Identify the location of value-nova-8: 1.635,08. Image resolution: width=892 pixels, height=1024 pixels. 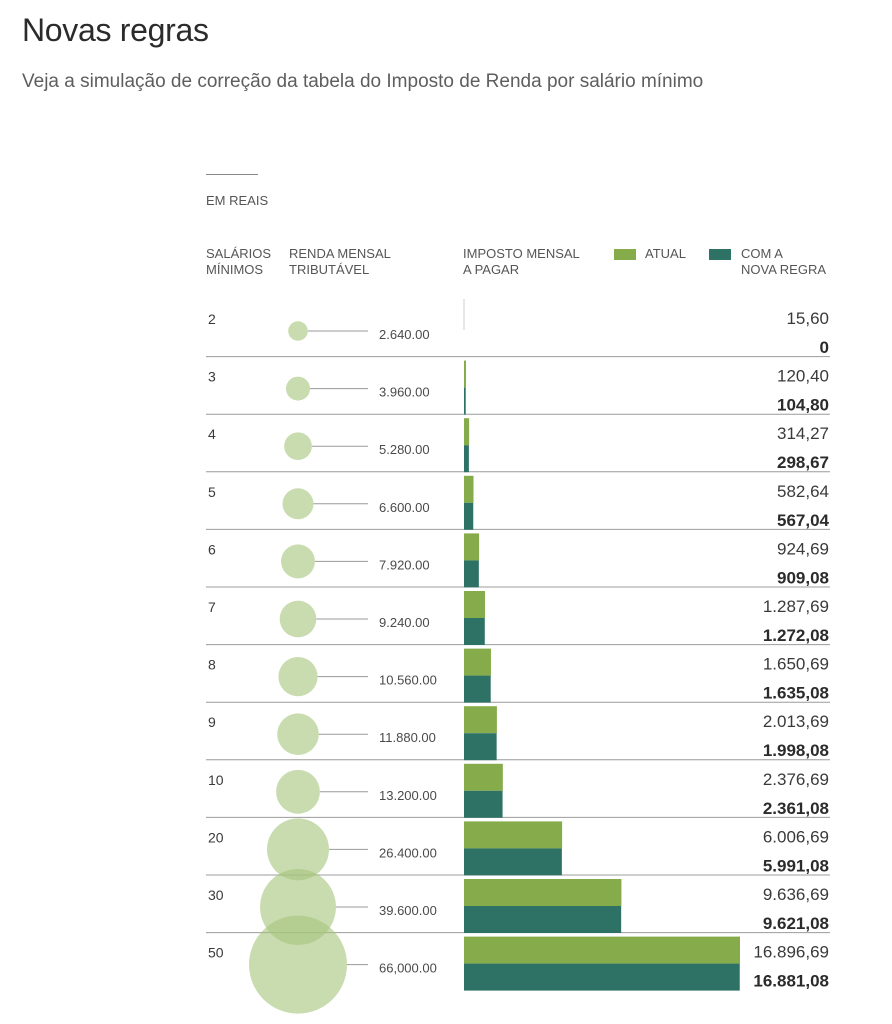
(796, 693).